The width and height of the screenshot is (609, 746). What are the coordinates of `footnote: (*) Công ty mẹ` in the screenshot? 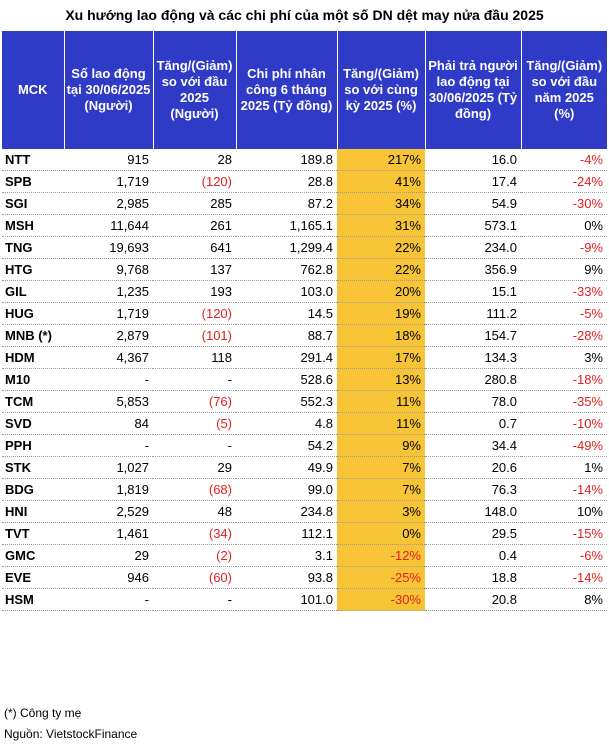 It's located at (43, 713).